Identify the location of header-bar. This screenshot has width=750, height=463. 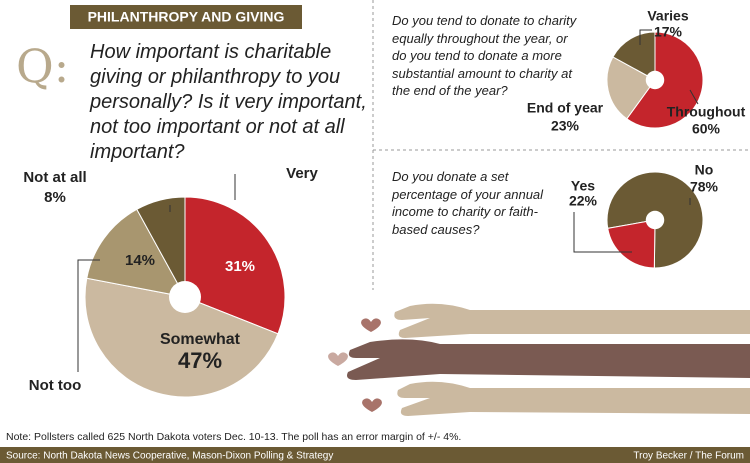
(186, 17).